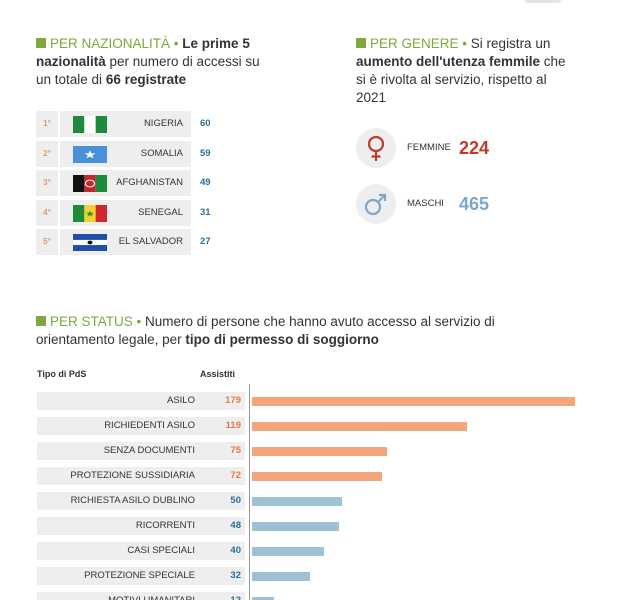 The image size is (618, 600). I want to click on chart-category-cell: PROTEZIONE SUSSIDIARIA 72, so click(141, 476).